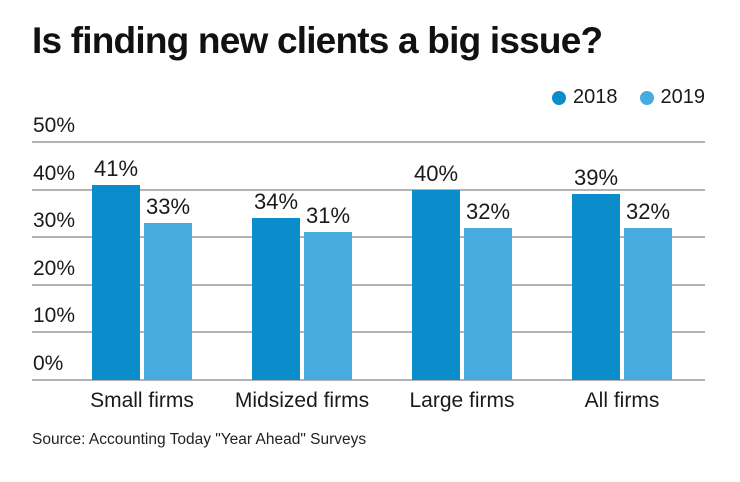  I want to click on legend-item-2018: 2018, so click(585, 97).